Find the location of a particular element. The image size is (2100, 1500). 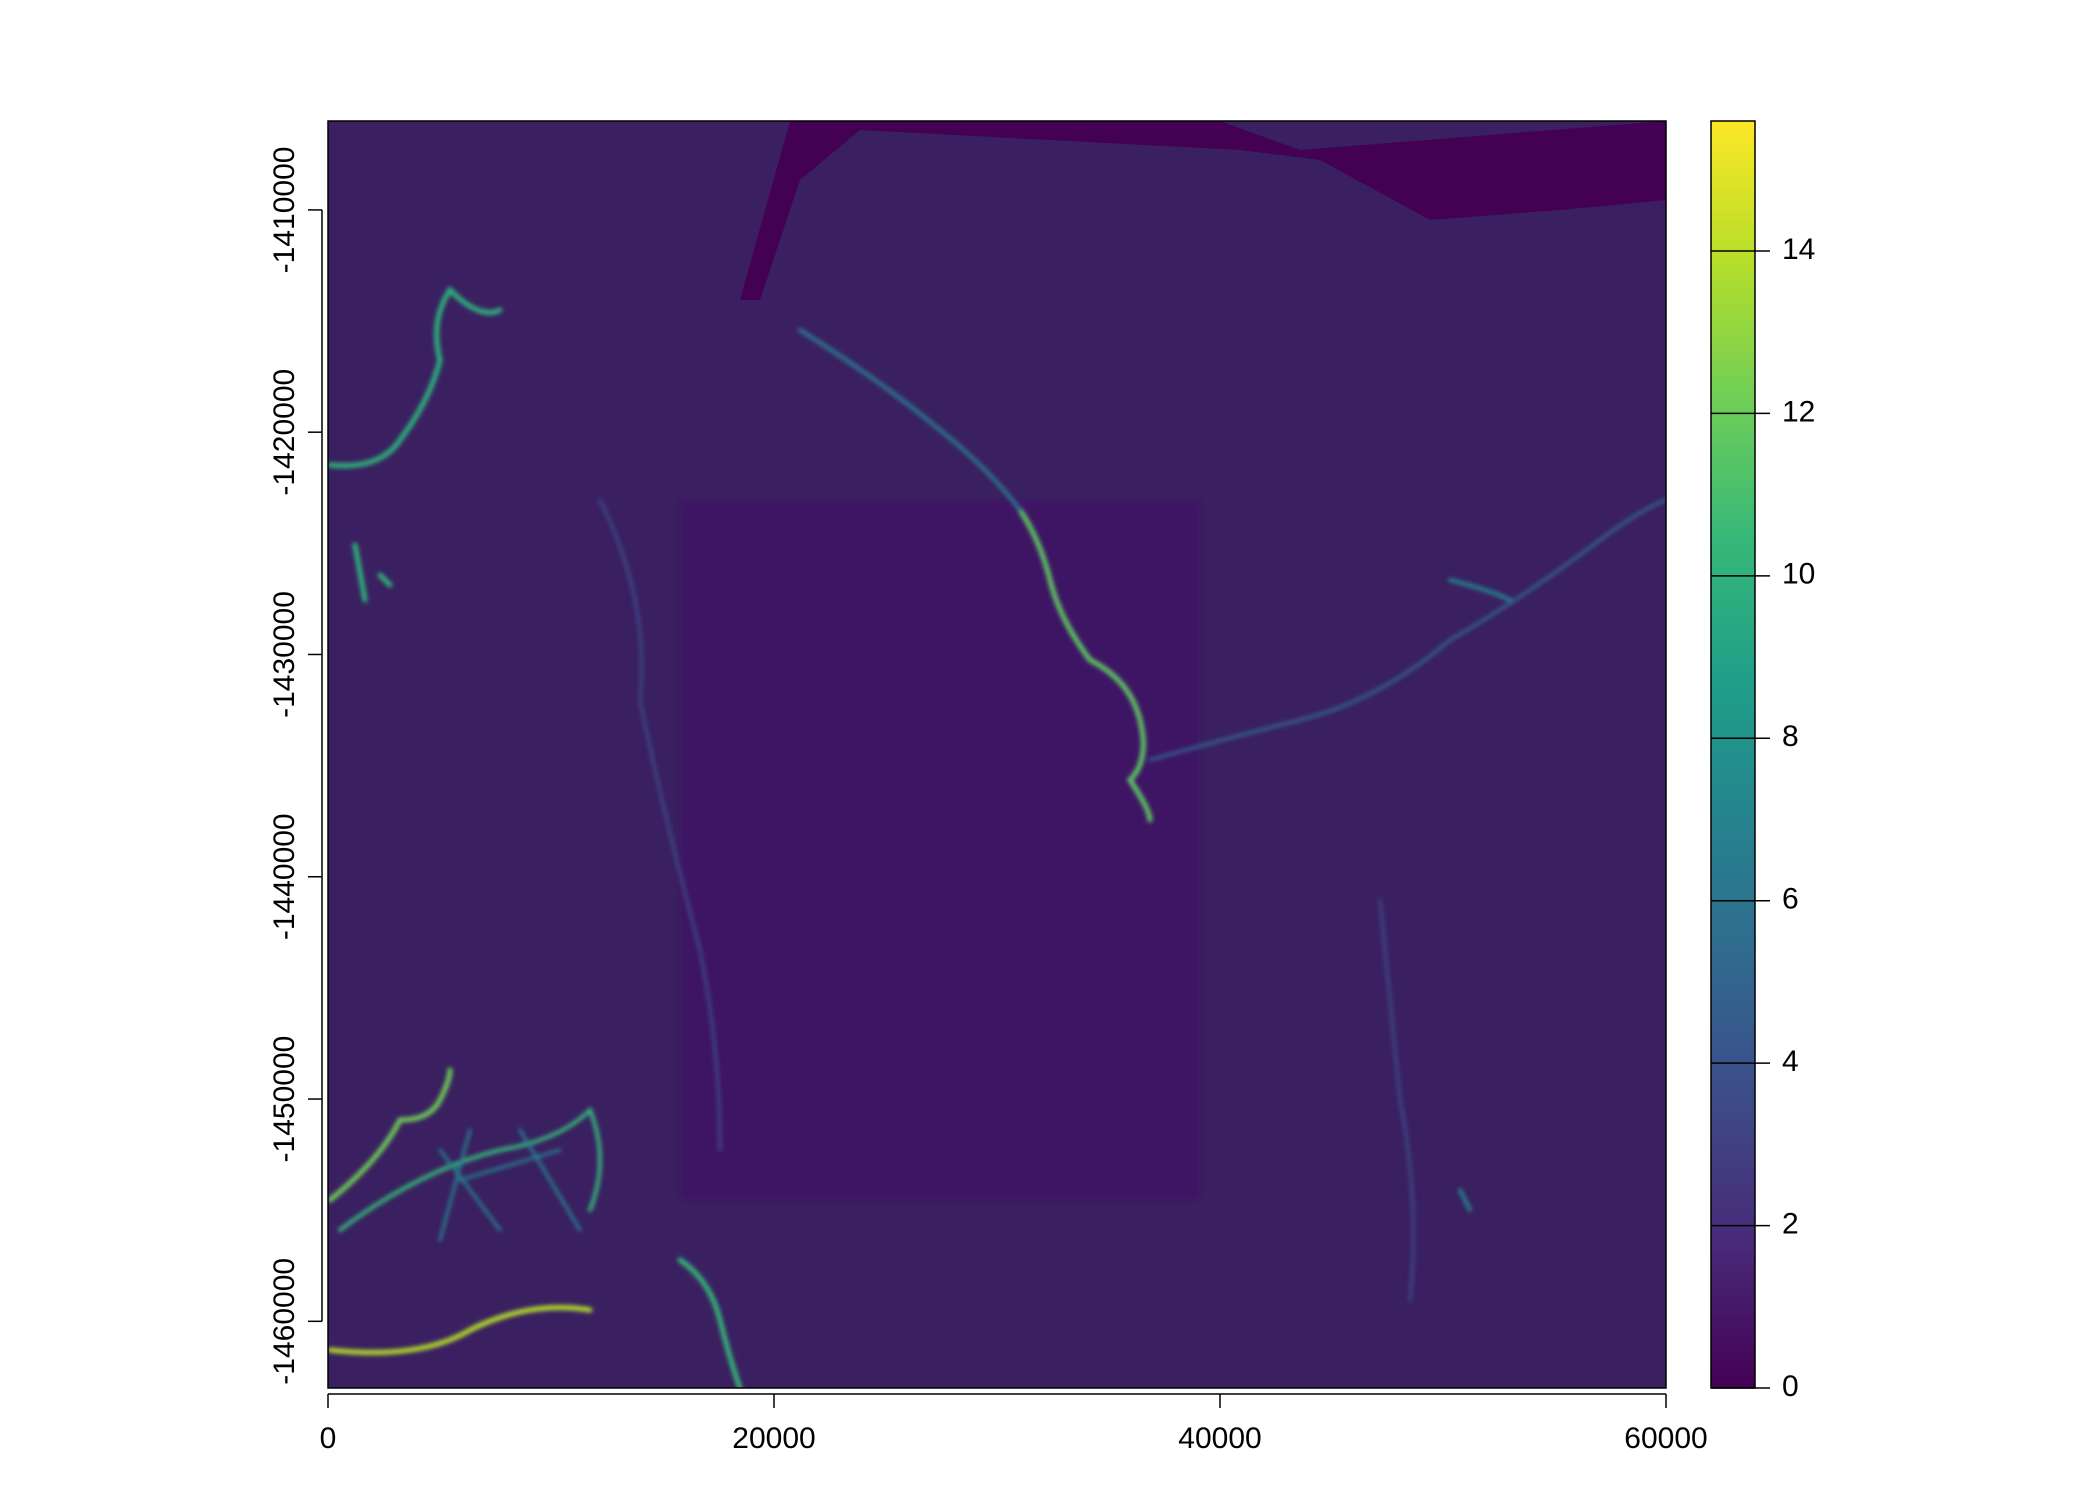

colorbar-tick-label: 0 is located at coordinates (1790, 1386).